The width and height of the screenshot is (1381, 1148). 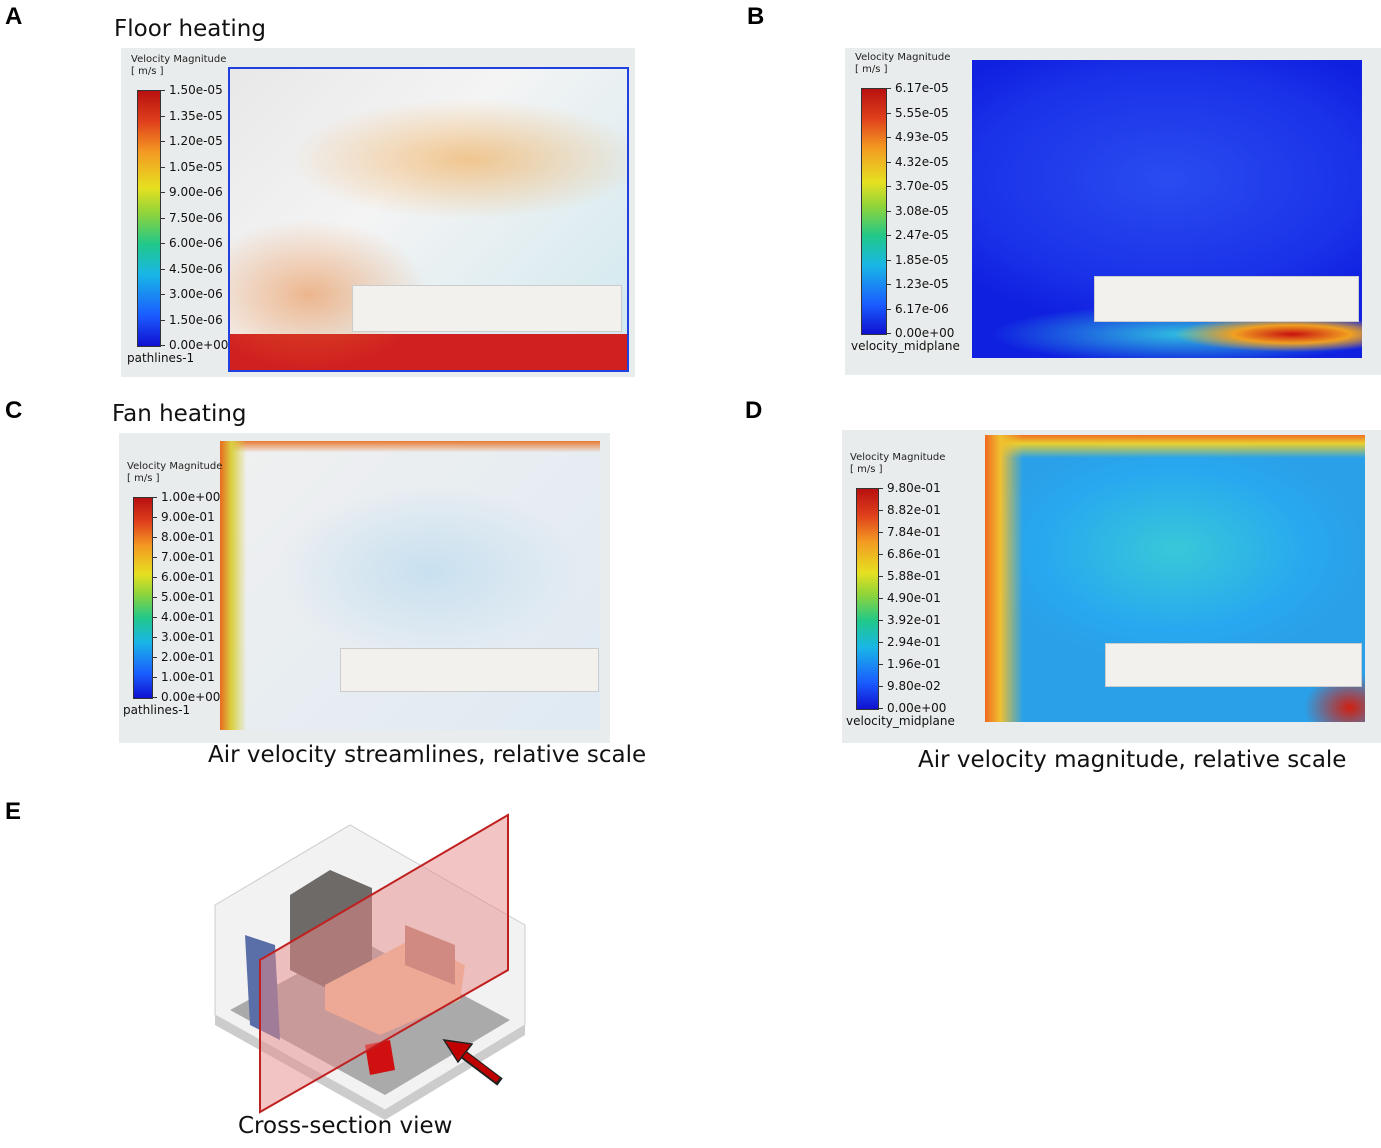 What do you see at coordinates (188, 657) in the screenshot?
I see `legend-tick-label: 2.00e-01` at bounding box center [188, 657].